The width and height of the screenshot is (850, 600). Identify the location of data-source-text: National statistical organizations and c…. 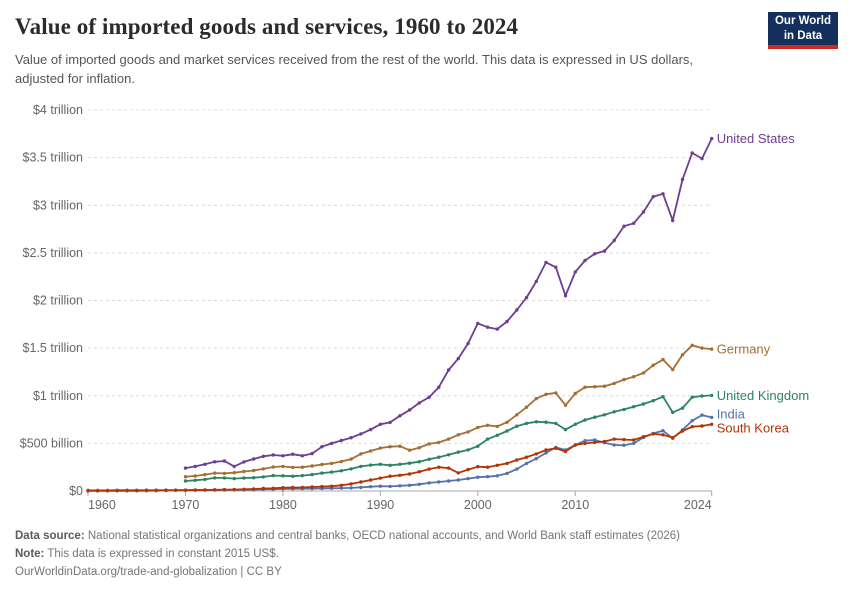
(382, 536).